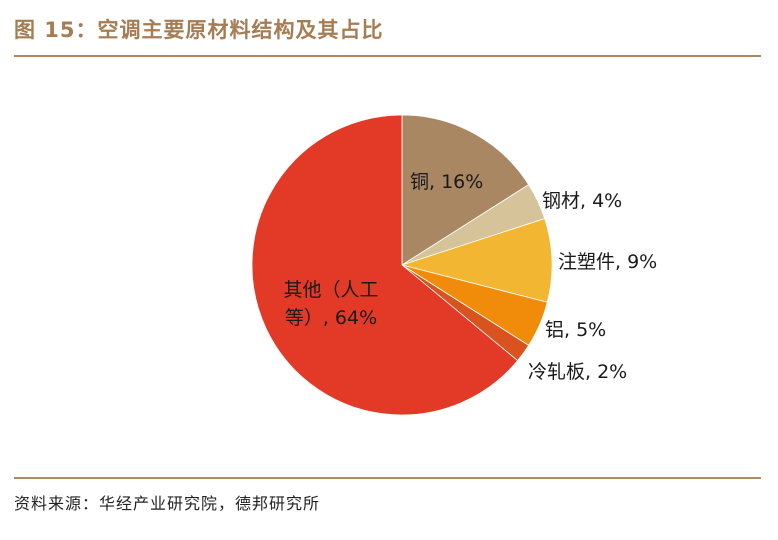 Image resolution: width=778 pixels, height=540 pixels. Describe the element at coordinates (199, 30) in the screenshot. I see `figure-title: 图 15：空调主要原材料结构及其占比` at that location.